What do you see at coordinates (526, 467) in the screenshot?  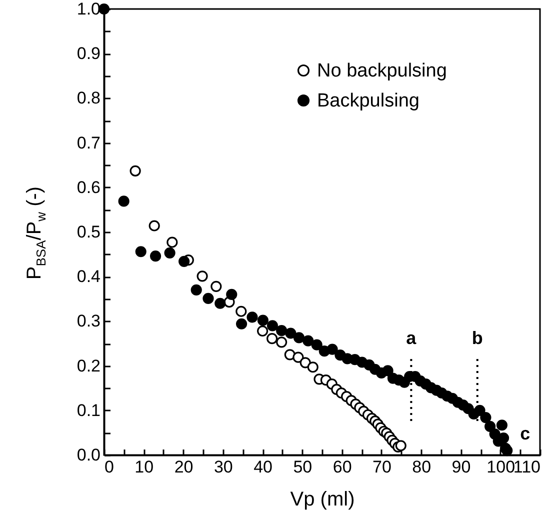 I see `x-tick-label: 110` at bounding box center [526, 467].